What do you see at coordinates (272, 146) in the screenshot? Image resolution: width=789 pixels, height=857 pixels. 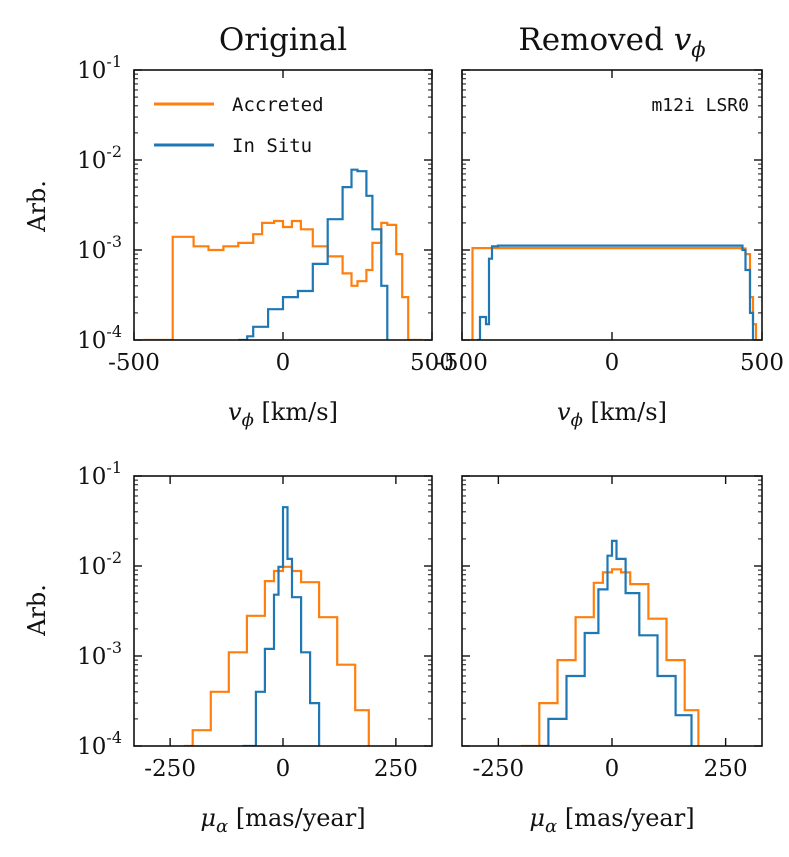 I see `legend-label-insitu: In Situ` at bounding box center [272, 146].